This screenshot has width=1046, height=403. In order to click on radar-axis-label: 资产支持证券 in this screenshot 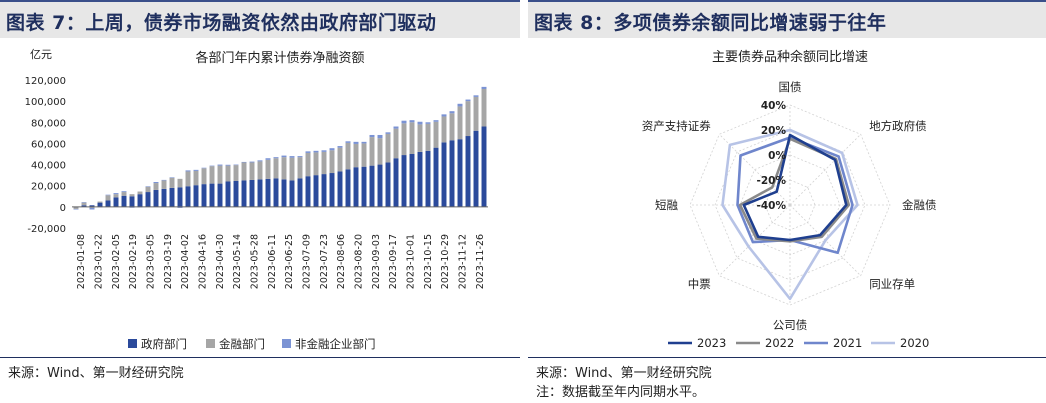, I will do `click(676, 126)`.